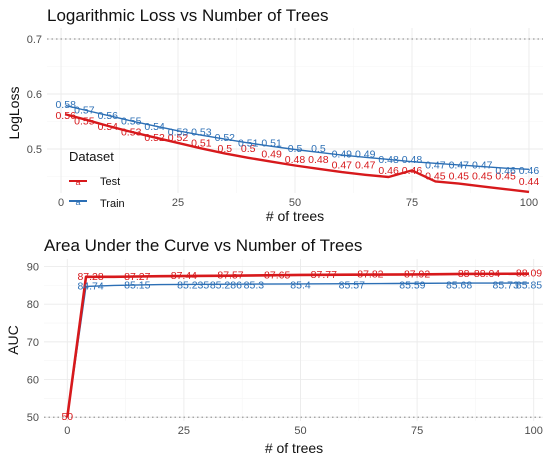 The width and height of the screenshot is (551, 464). I want to click on auc-title: Area Under the Curve vs Number of Trees, so click(203, 245).